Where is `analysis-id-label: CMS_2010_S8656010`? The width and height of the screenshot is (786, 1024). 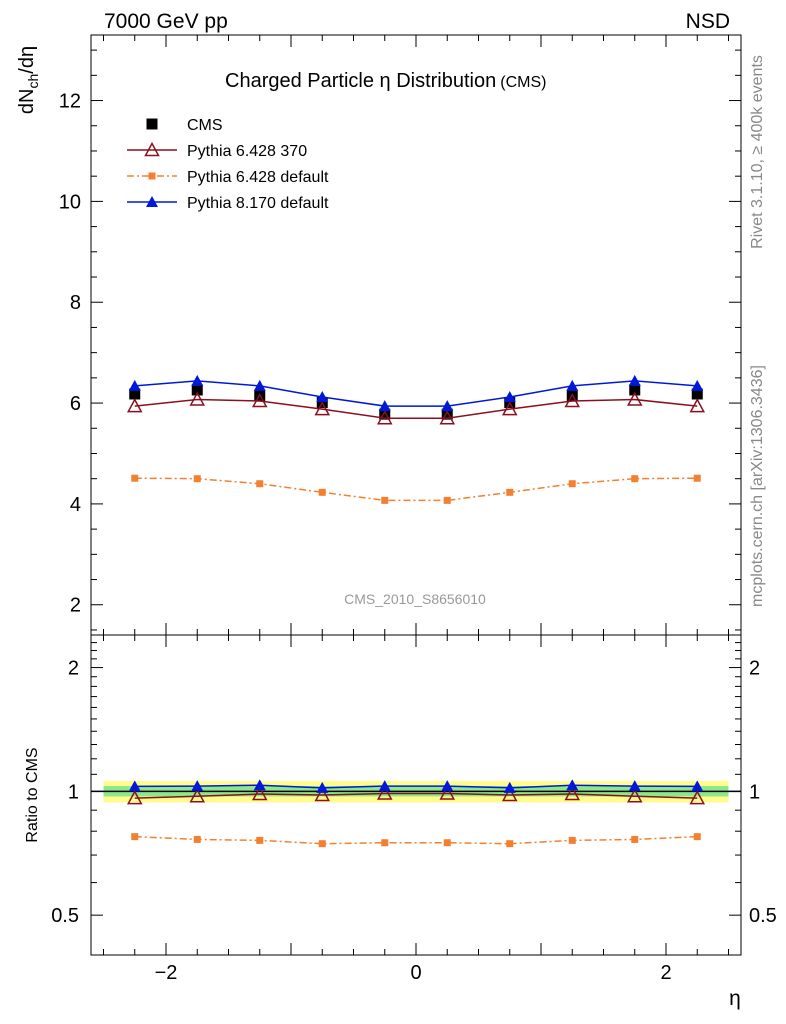
analysis-id-label: CMS_2010_S8656010 is located at coordinates (415, 599).